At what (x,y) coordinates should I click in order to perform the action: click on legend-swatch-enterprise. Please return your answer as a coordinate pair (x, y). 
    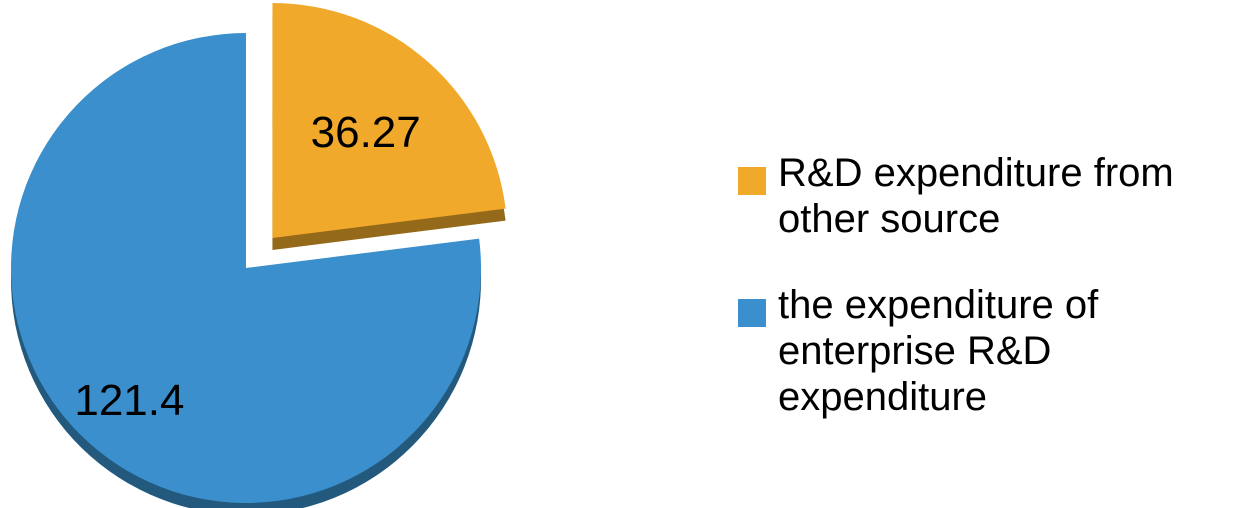
    Looking at the image, I should click on (752, 313).